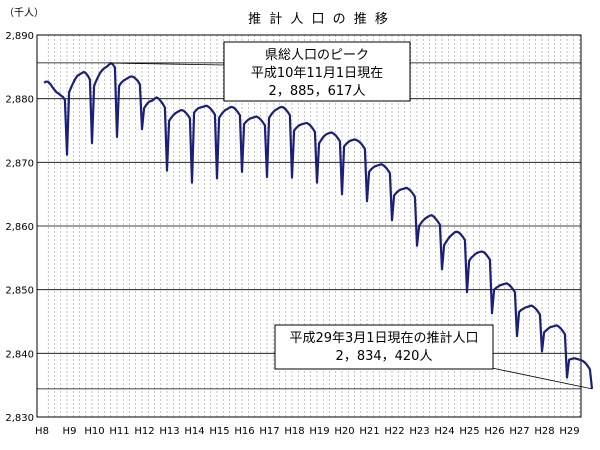 This screenshot has width=600, height=450. I want to click on x-tick-label: H17, so click(269, 431).